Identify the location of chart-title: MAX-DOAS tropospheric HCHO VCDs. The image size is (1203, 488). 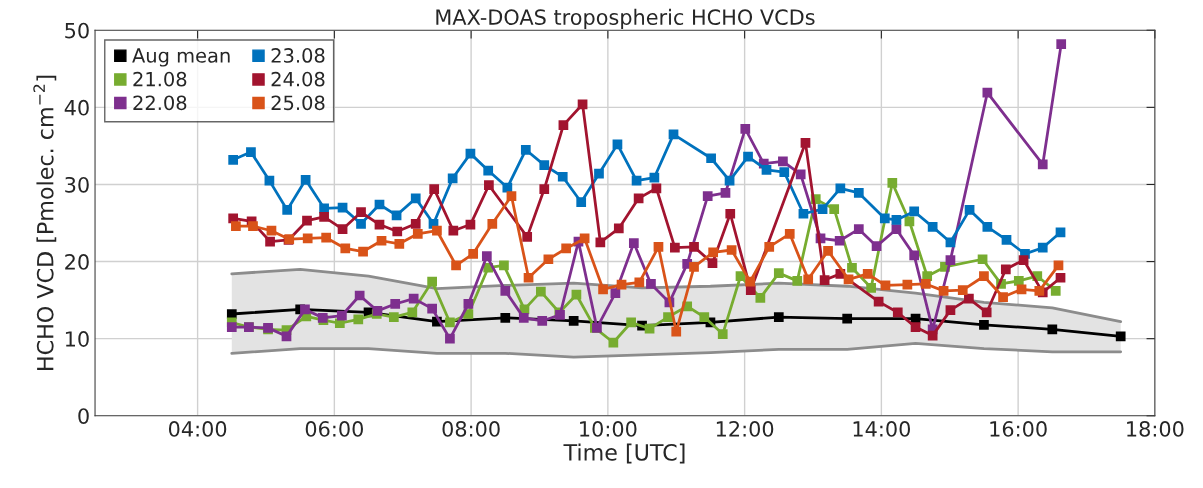
(625, 19).